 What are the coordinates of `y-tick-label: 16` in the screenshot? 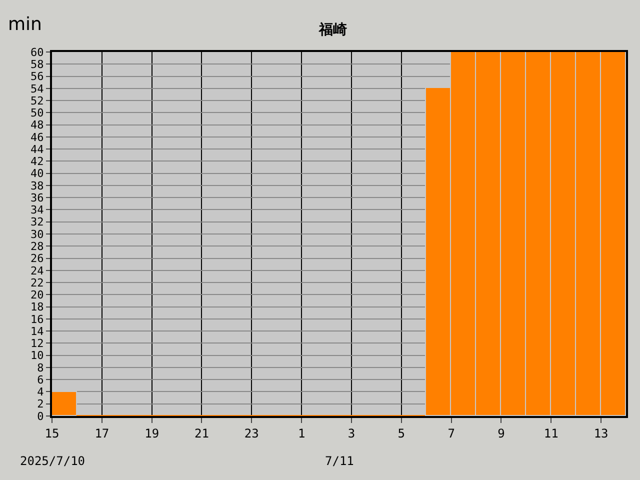 It's located at (37, 319).